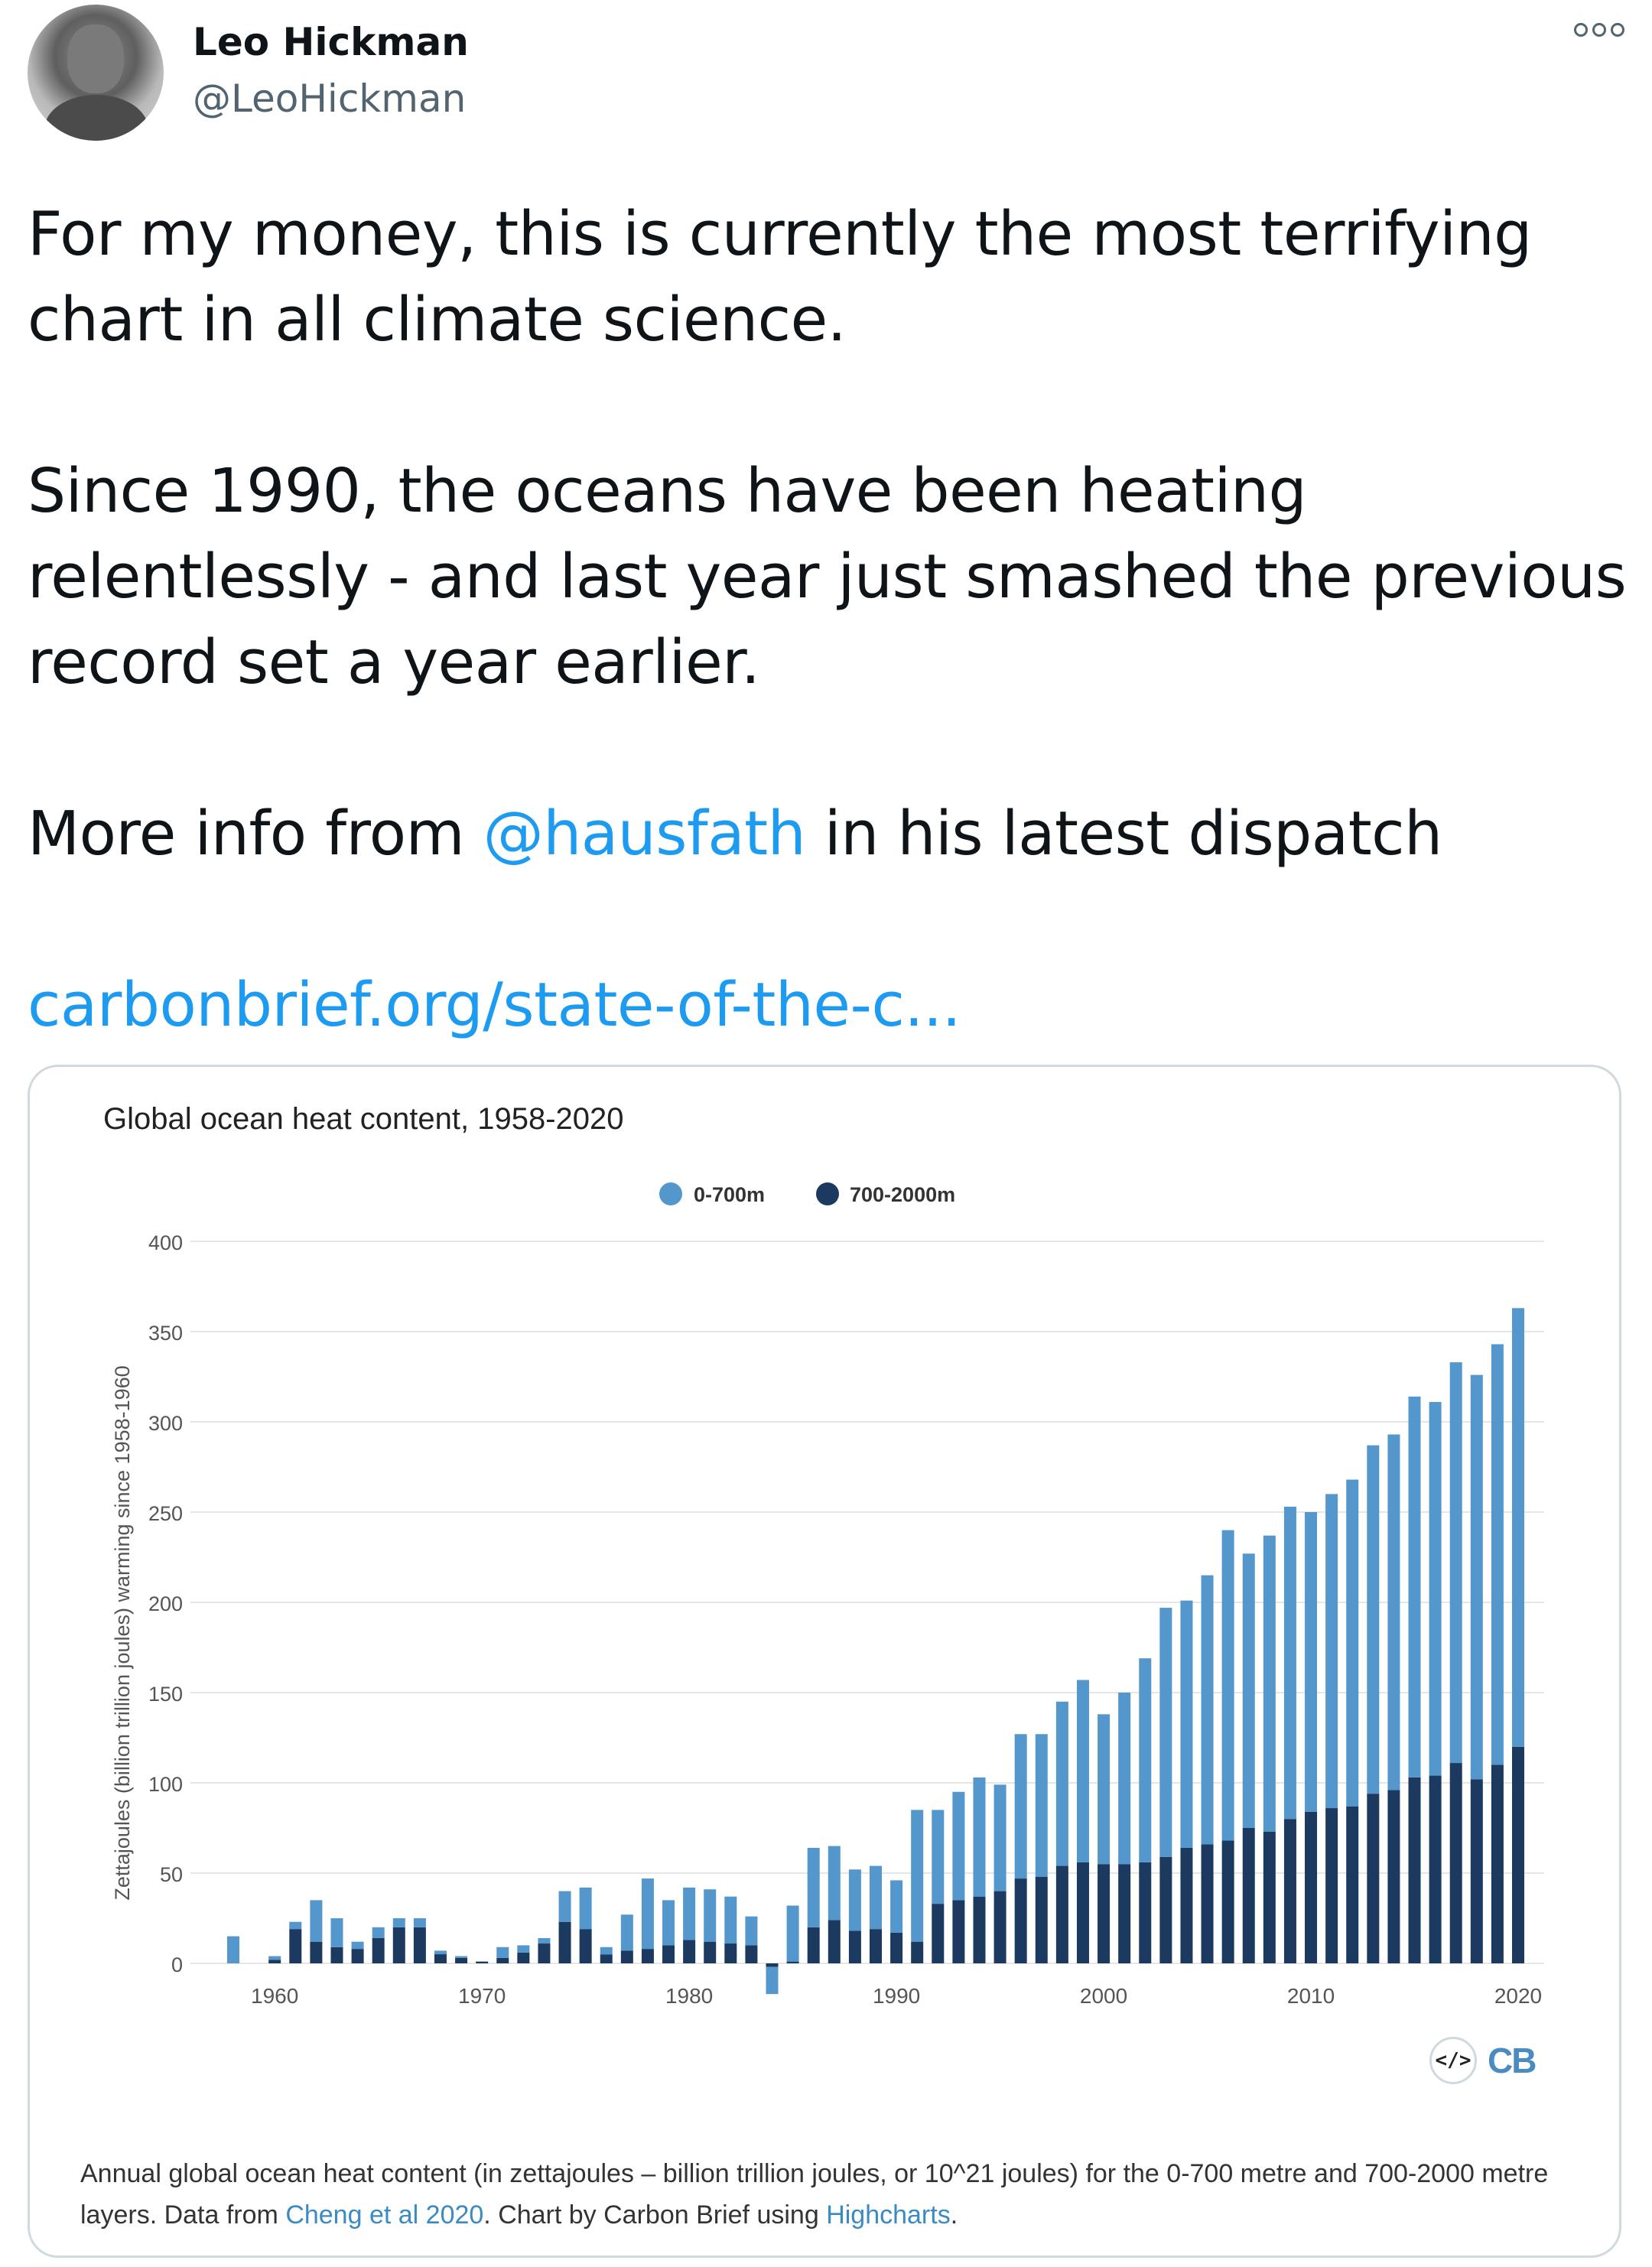 The width and height of the screenshot is (1652, 2267). What do you see at coordinates (1394, 1877) in the screenshot?
I see `bar-700-2000m-2014` at bounding box center [1394, 1877].